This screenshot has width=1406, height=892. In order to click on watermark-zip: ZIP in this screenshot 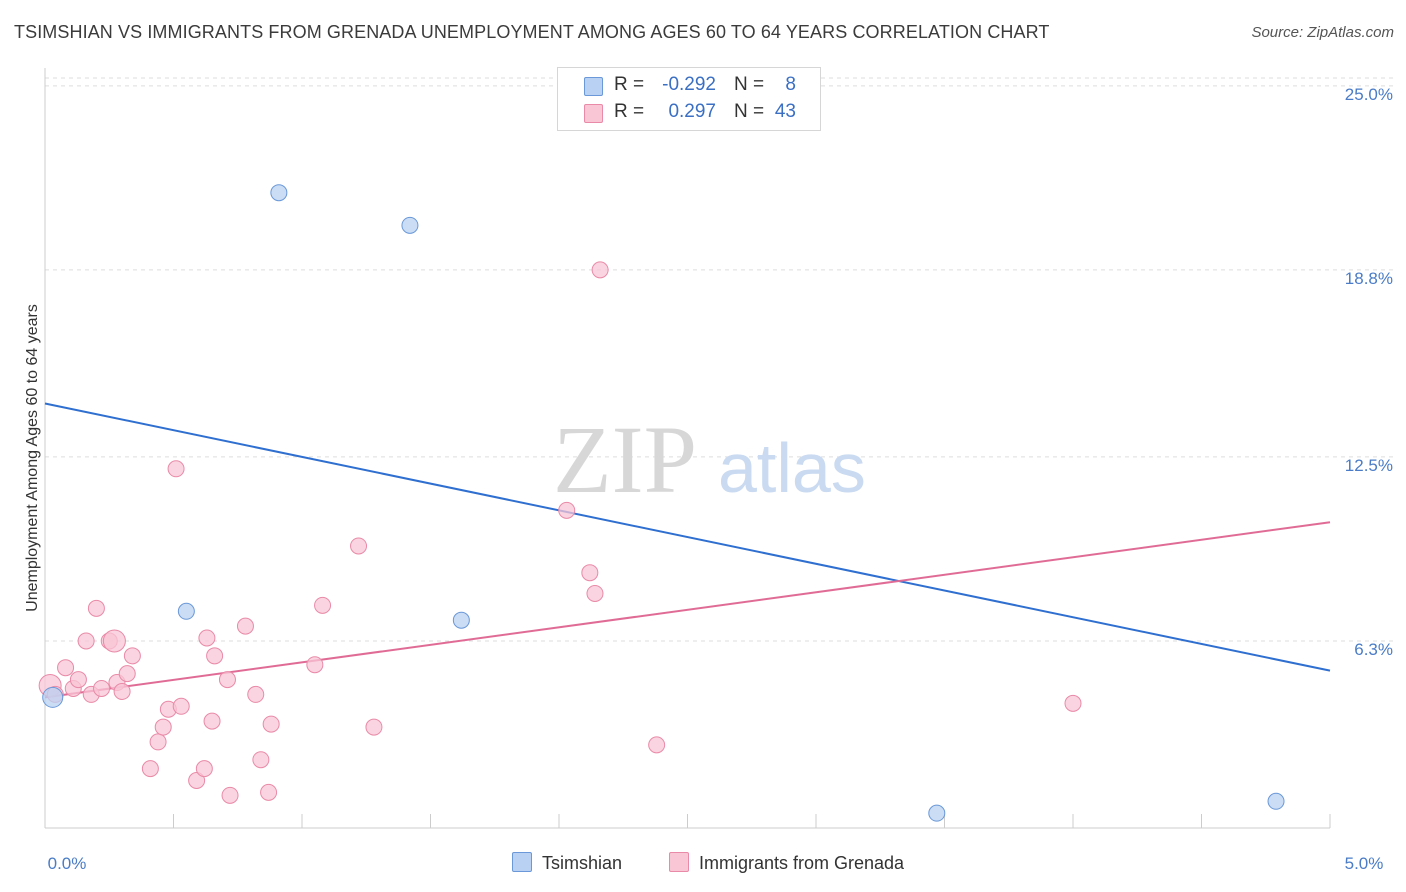, I will do `click(625, 459)`.